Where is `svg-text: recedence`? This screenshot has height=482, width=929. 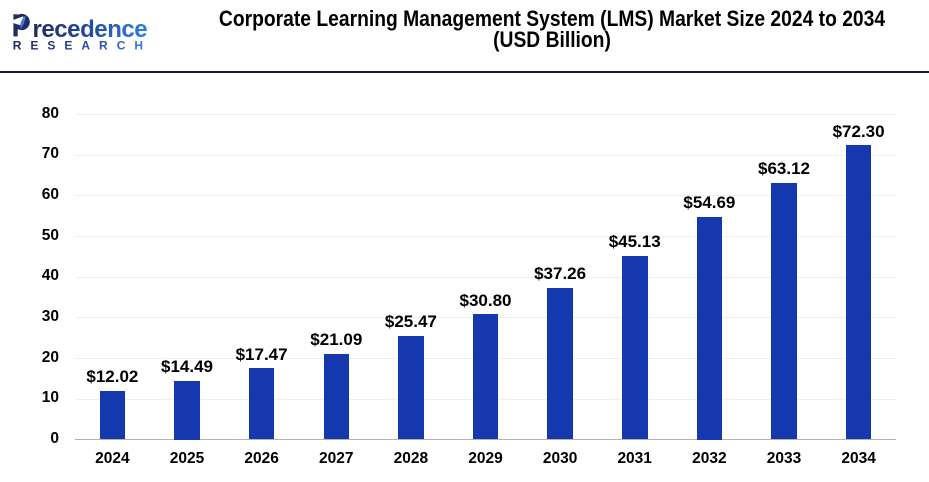
svg-text: recedence is located at coordinates (90, 29).